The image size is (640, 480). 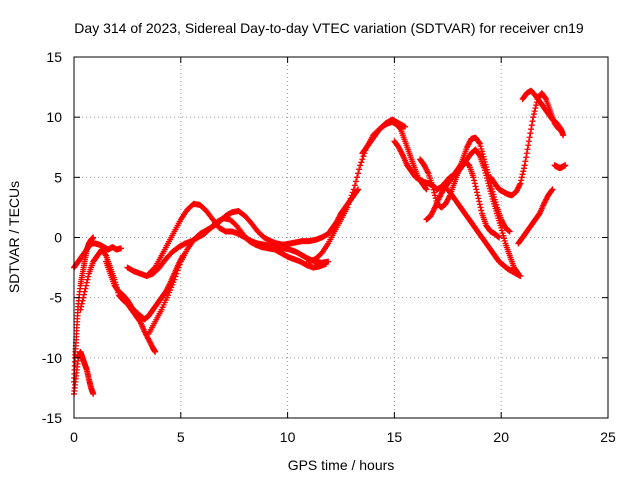 What do you see at coordinates (54, 117) in the screenshot?
I see `y-tick-label: 10` at bounding box center [54, 117].